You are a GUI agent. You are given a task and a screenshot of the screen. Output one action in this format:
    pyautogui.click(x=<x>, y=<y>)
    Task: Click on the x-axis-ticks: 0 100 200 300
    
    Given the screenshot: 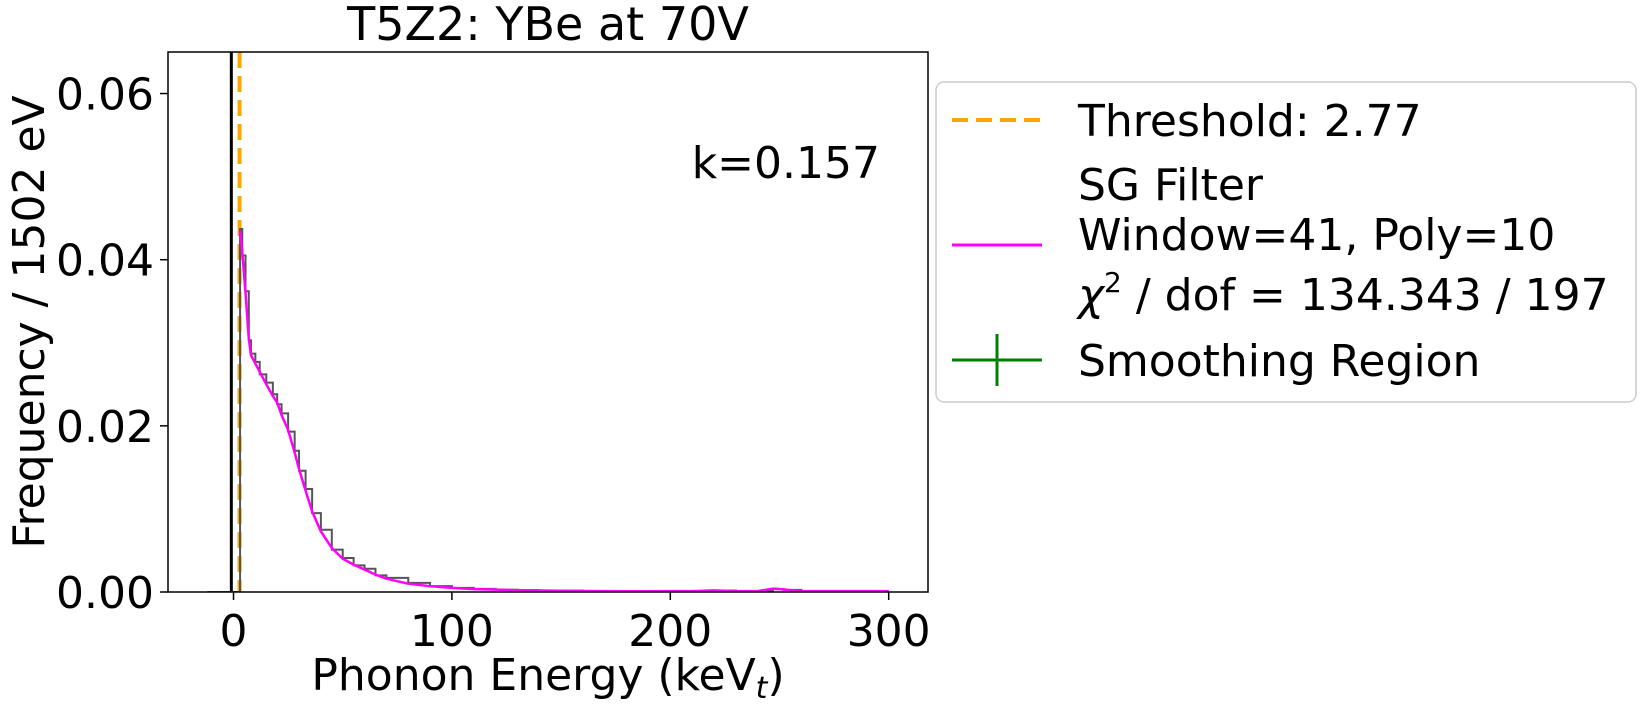 What is the action you would take?
    pyautogui.click(x=575, y=624)
    